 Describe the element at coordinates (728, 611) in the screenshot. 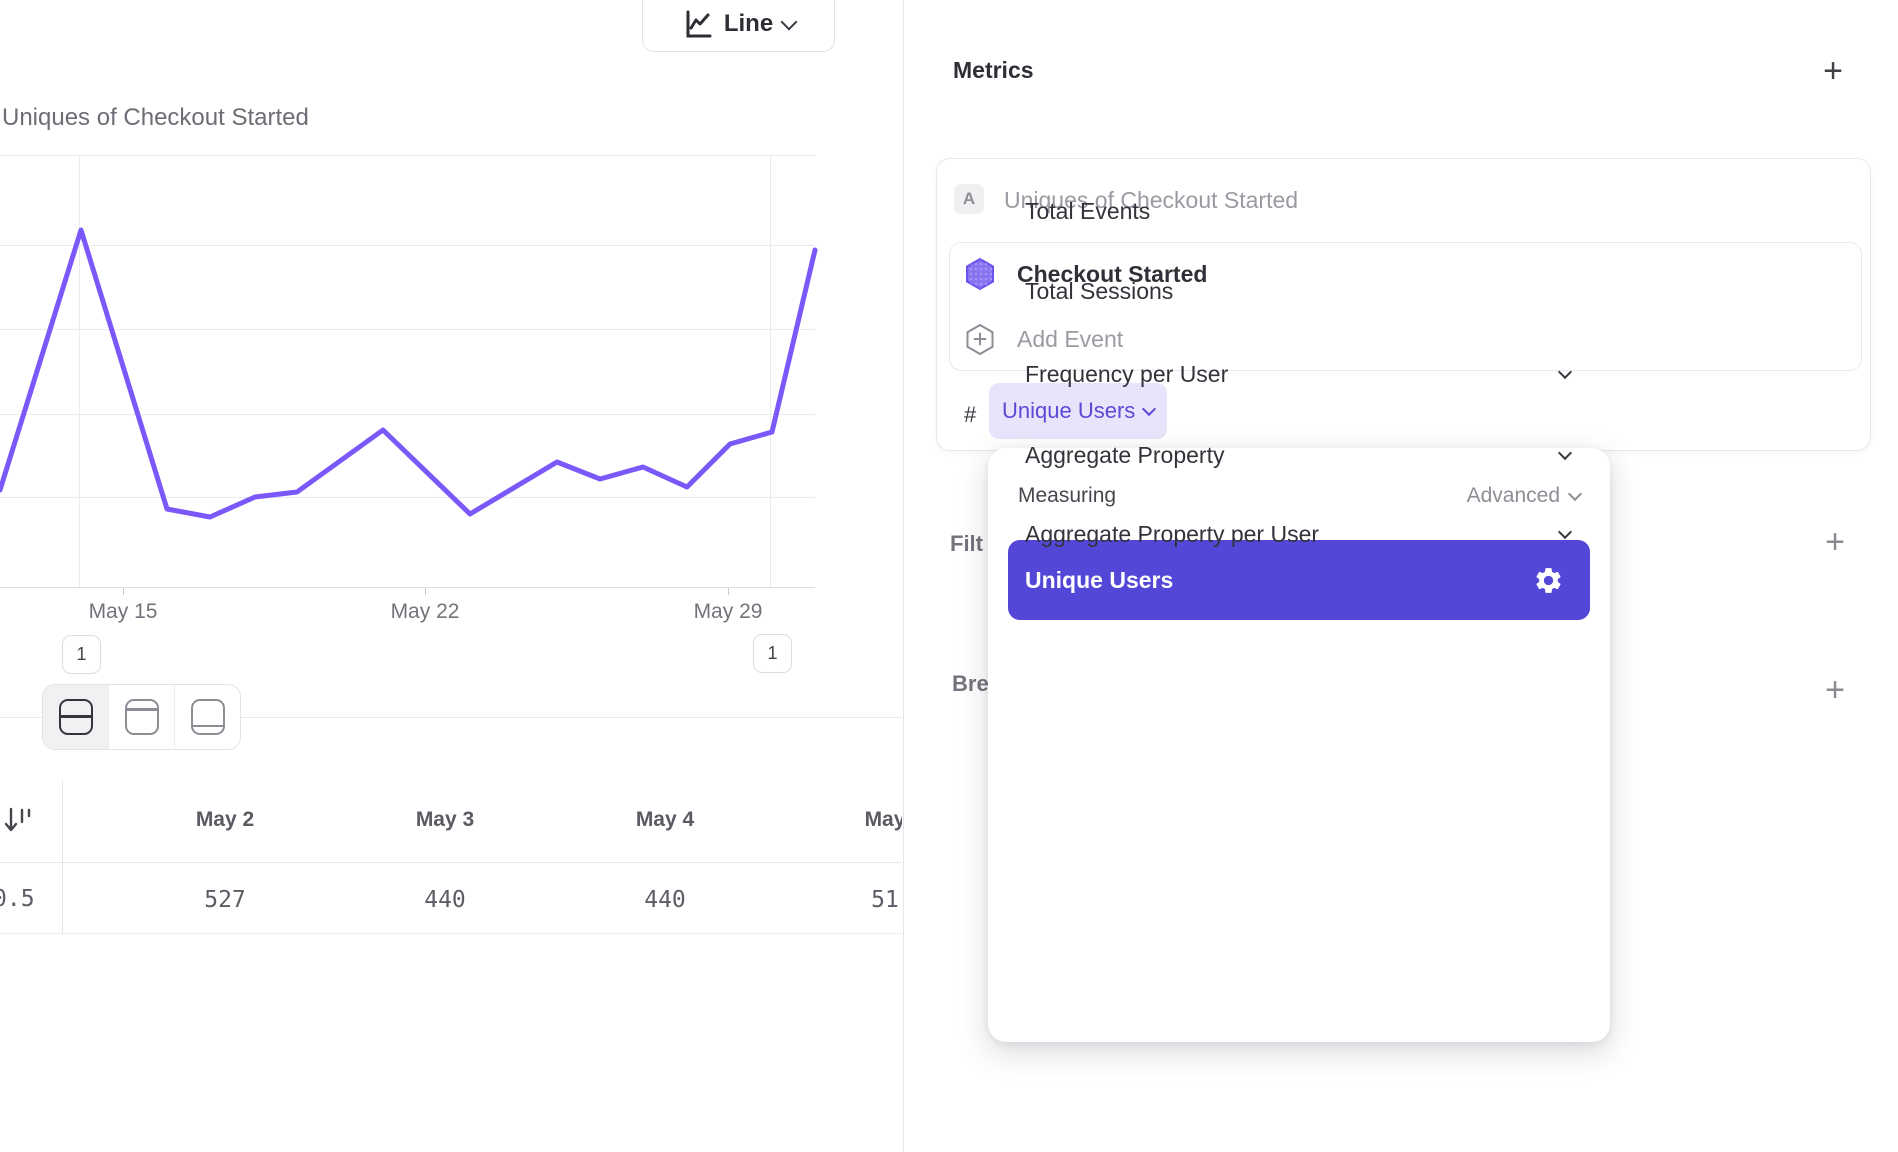

I see `x-tick-label: May 29` at that location.